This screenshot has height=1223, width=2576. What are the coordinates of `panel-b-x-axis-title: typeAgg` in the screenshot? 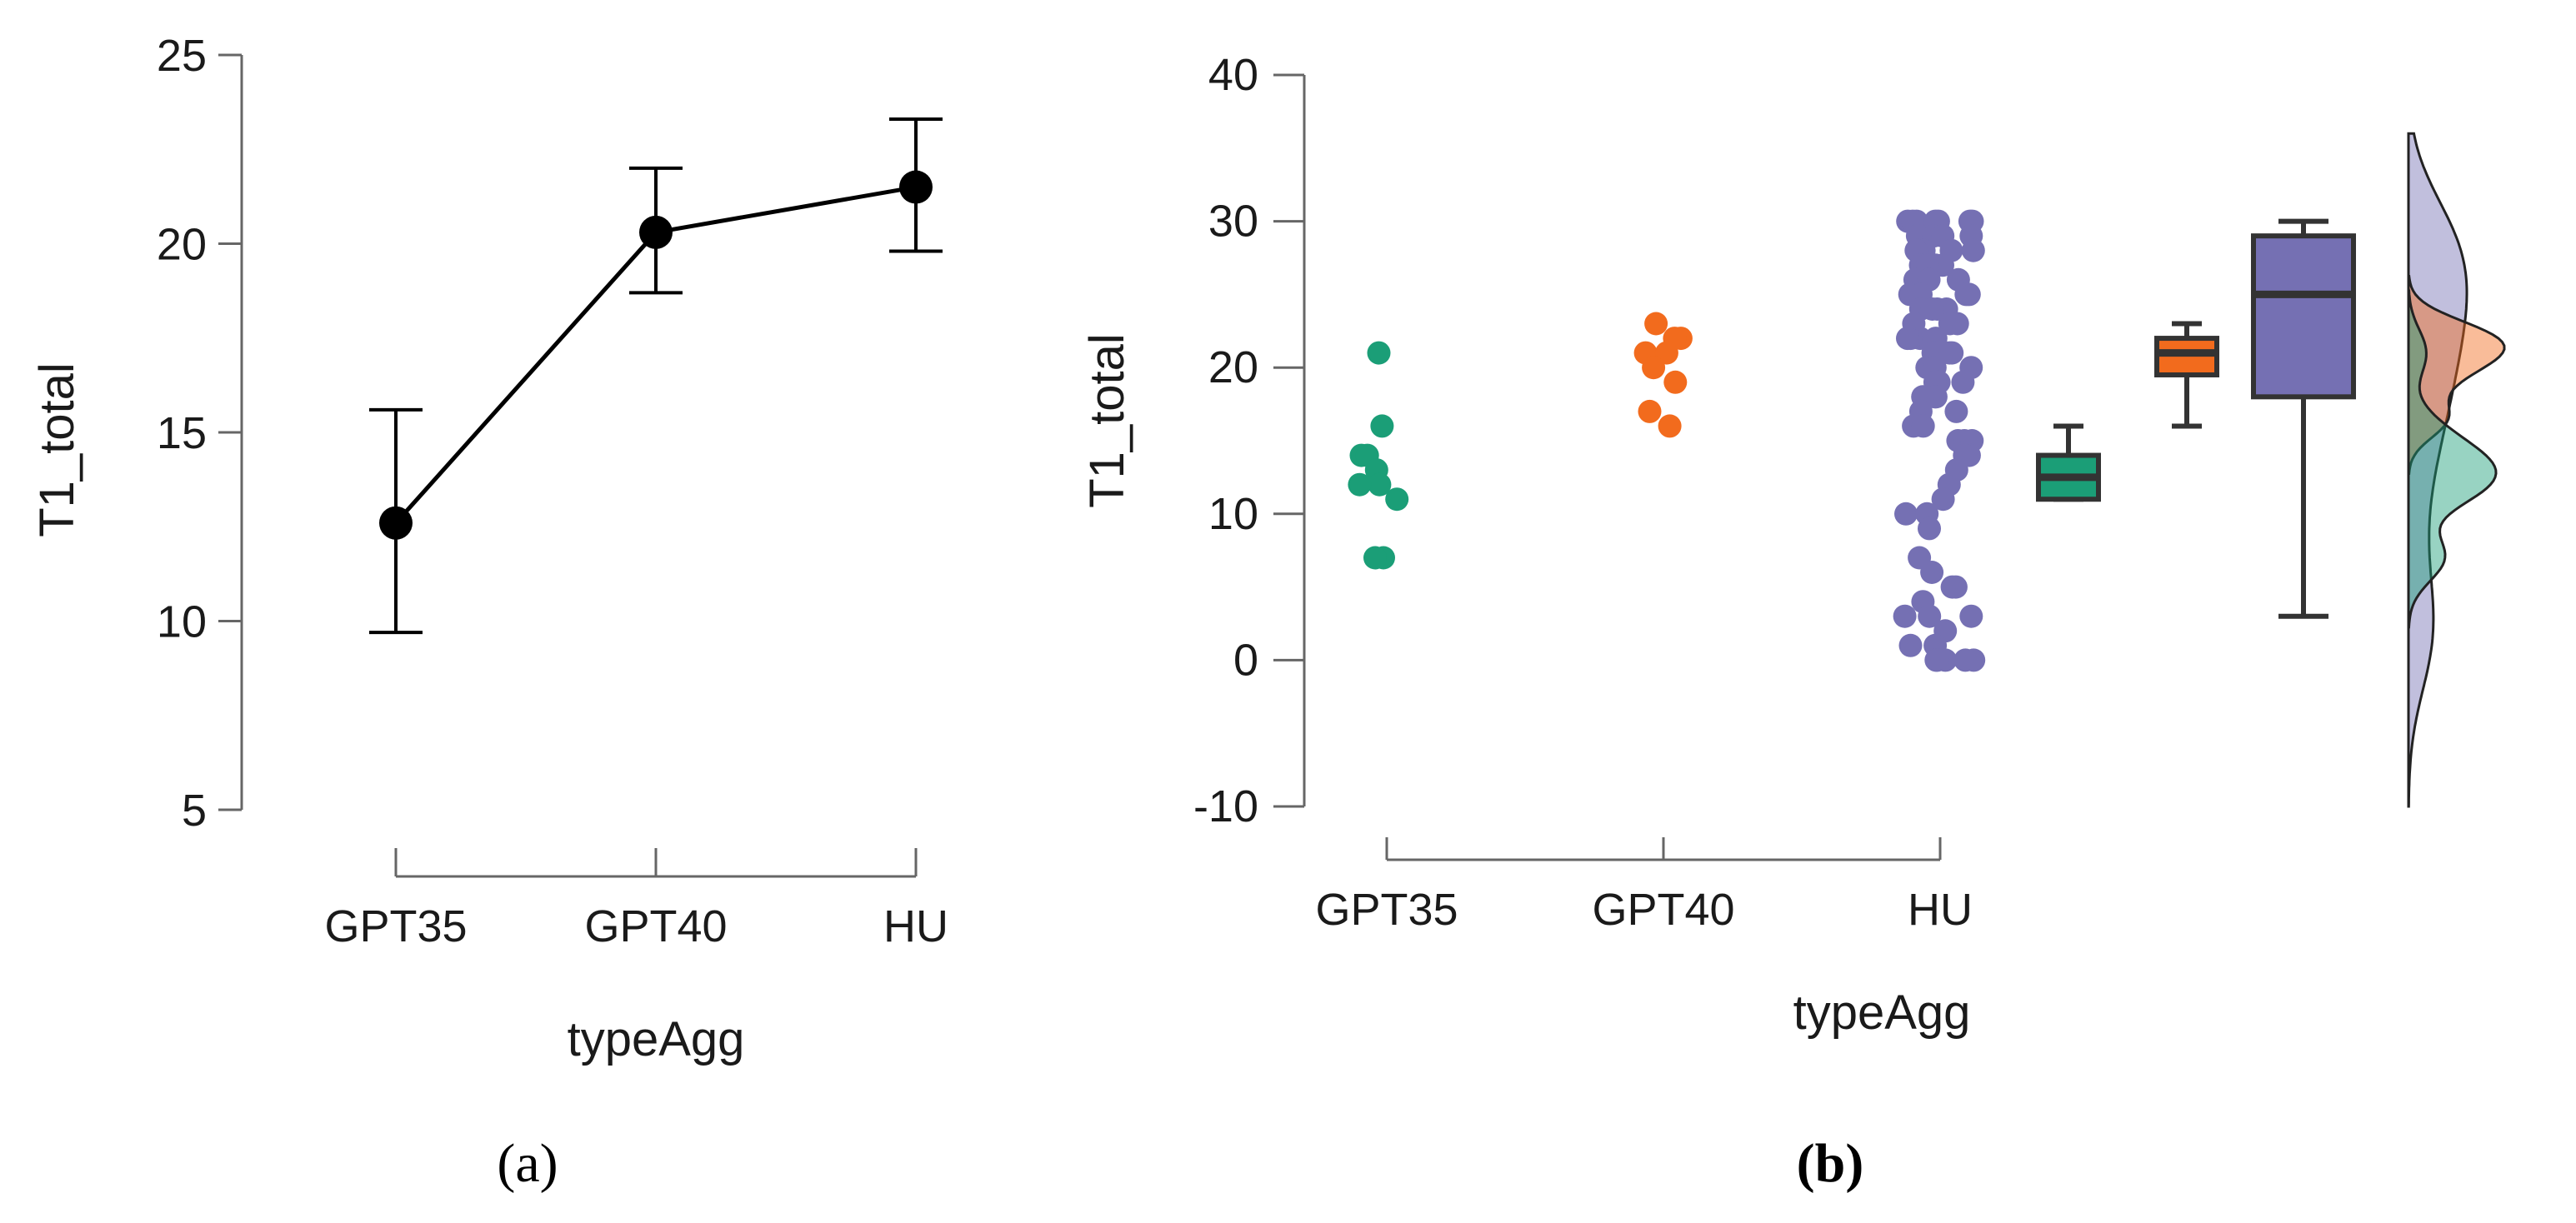 It's located at (1882, 1013).